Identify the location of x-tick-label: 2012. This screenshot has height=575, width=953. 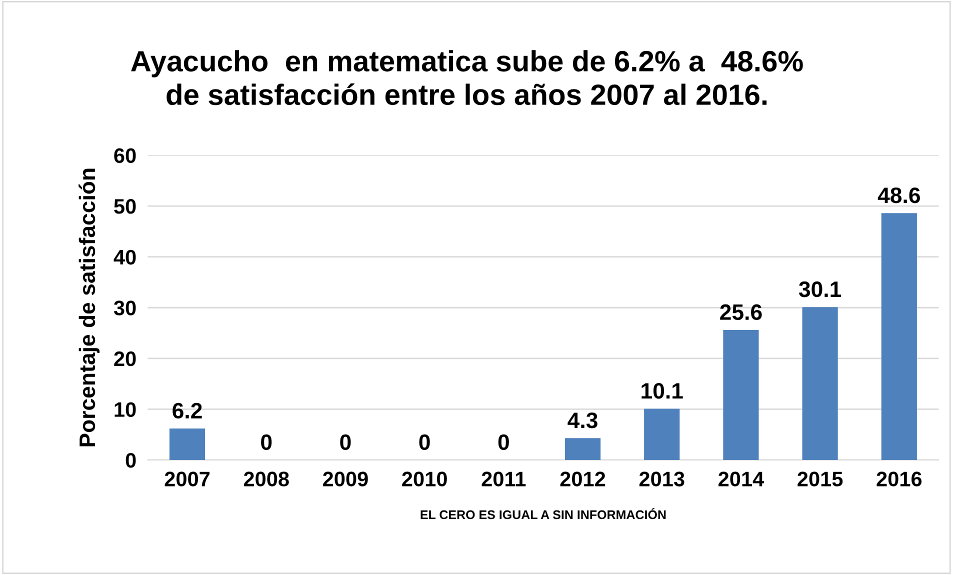
(583, 479).